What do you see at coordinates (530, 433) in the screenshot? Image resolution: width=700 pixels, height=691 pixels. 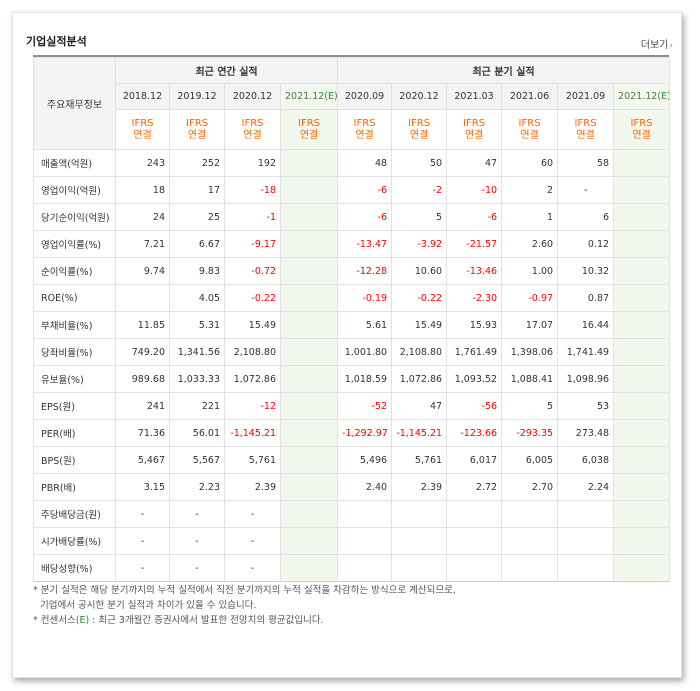 I see `table-cell: -293.35` at bounding box center [530, 433].